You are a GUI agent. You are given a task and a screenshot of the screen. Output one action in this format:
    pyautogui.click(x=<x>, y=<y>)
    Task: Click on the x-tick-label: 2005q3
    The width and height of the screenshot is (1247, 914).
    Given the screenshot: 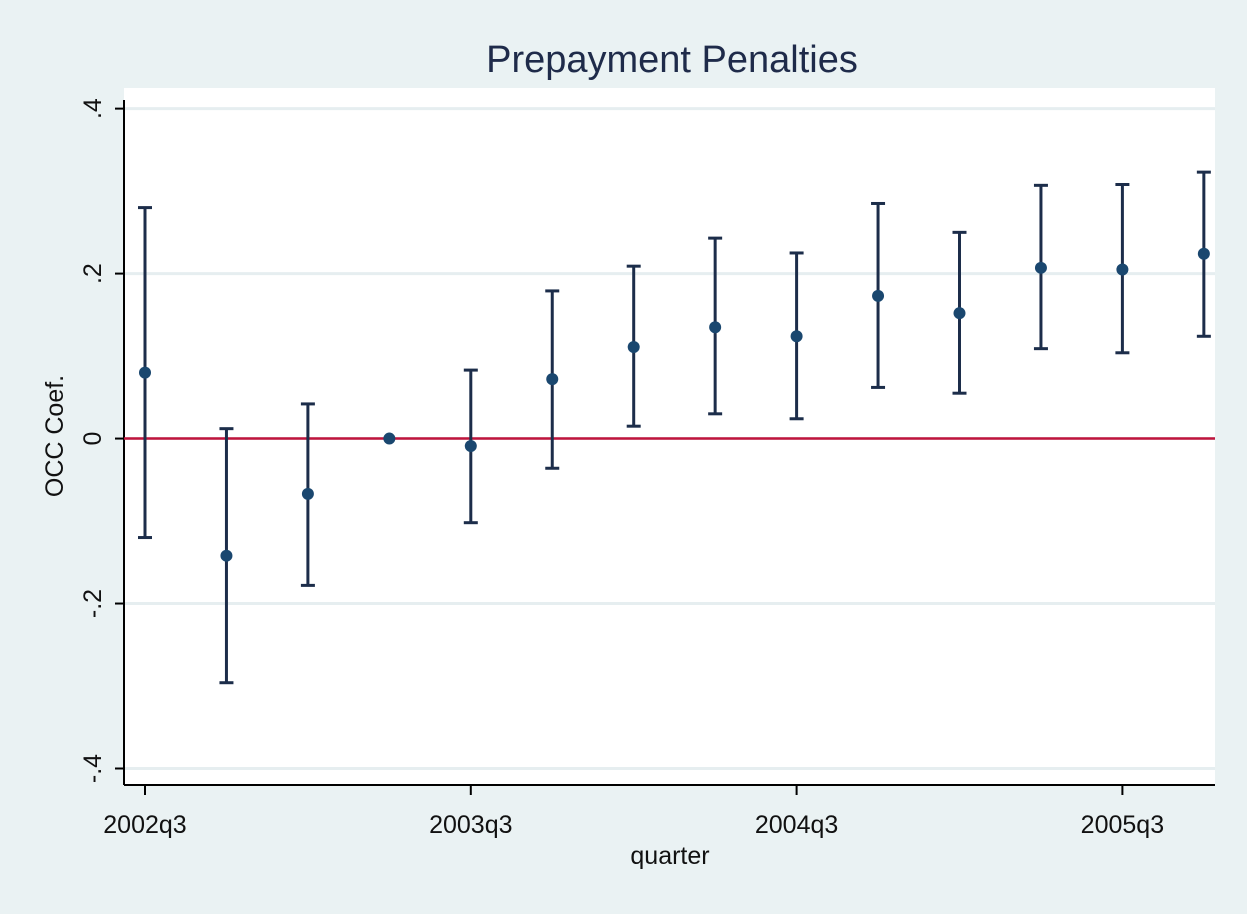 What is the action you would take?
    pyautogui.click(x=1122, y=825)
    